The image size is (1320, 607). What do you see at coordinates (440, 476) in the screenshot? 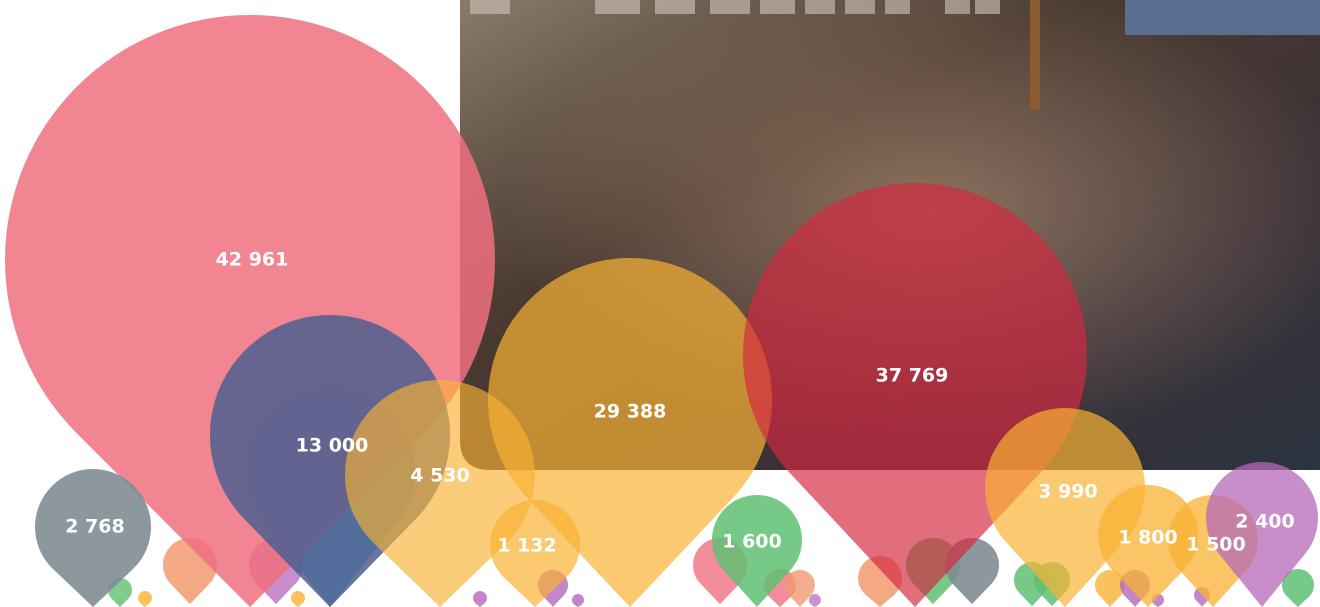
I see `bubble-label: 4 530` at bounding box center [440, 476].